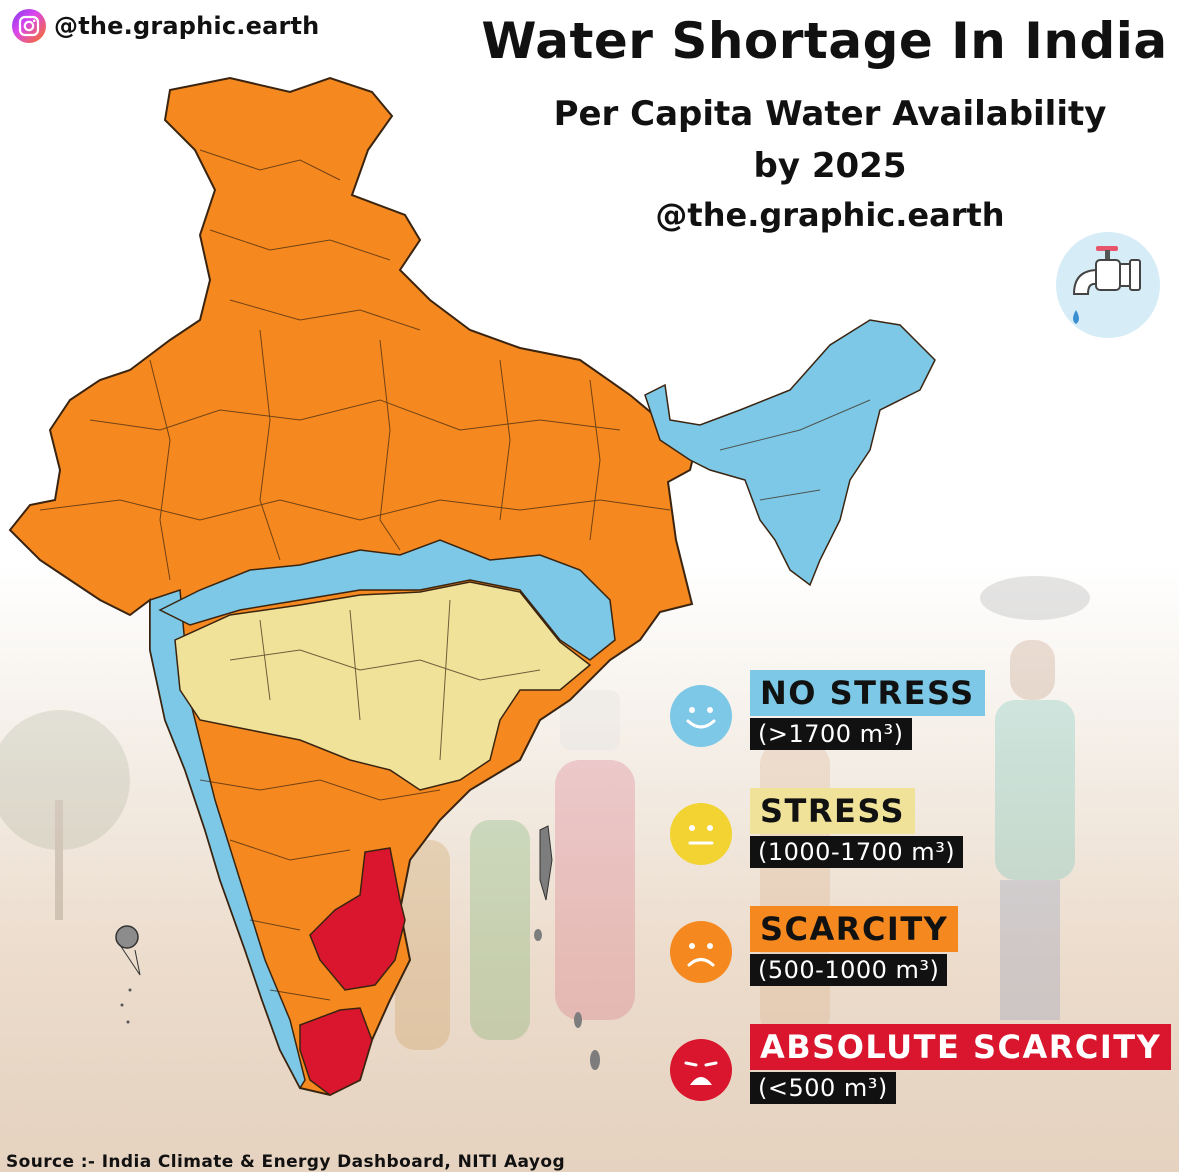 The height and width of the screenshot is (1172, 1179). What do you see at coordinates (29, 26) in the screenshot?
I see `instagram-icon` at bounding box center [29, 26].